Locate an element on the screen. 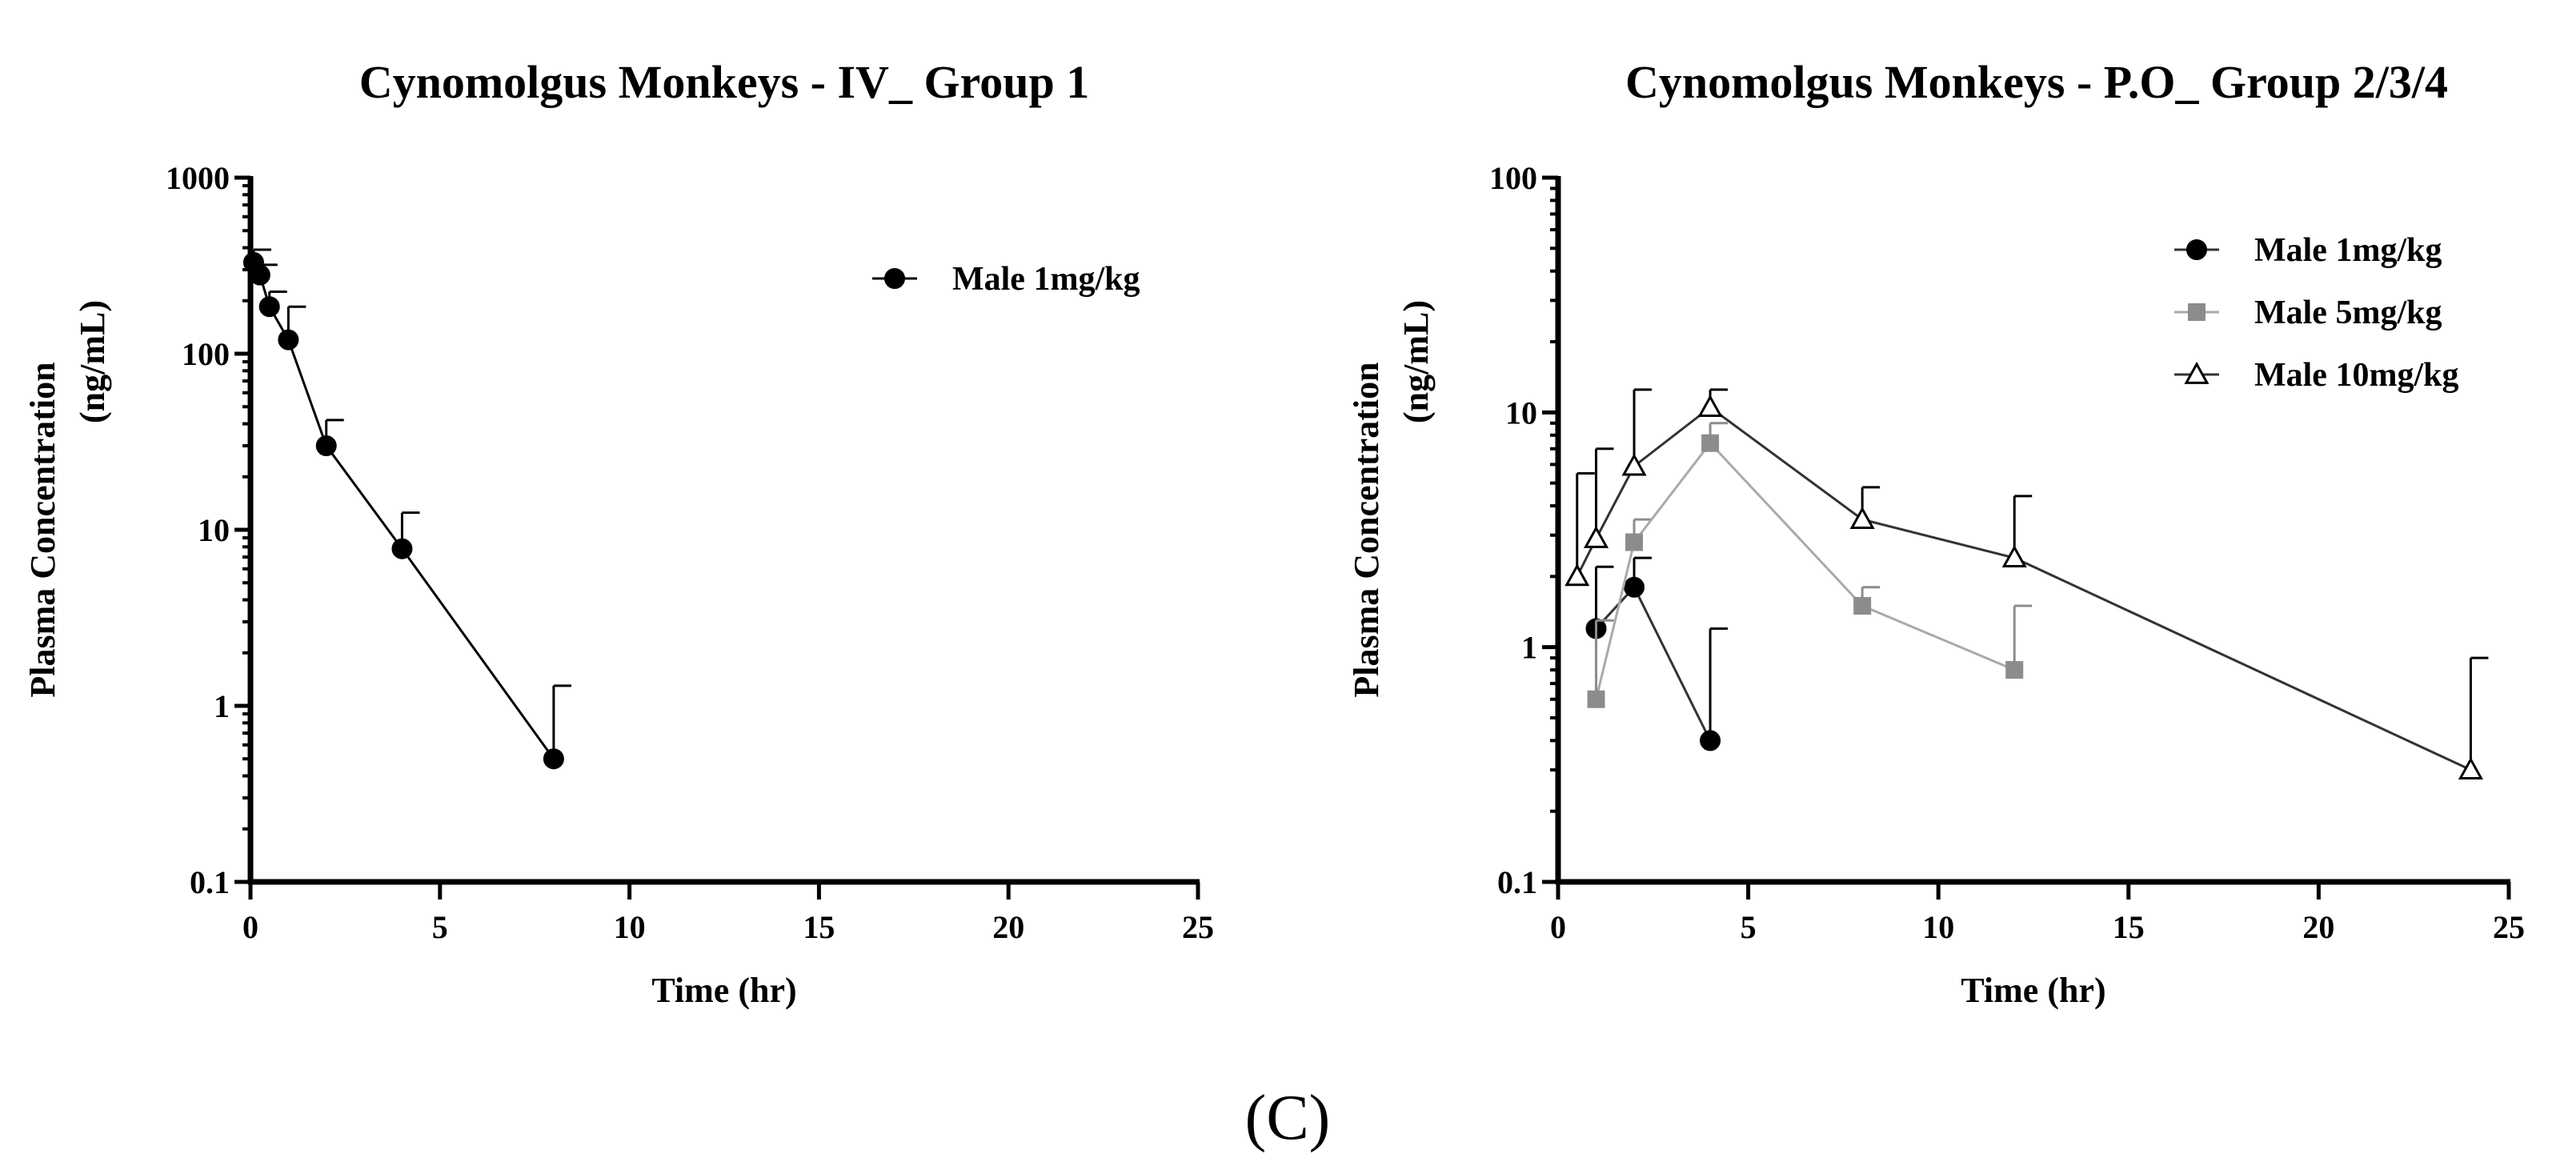  legend-entry: Male 5mg/kg is located at coordinates (2308, 313).